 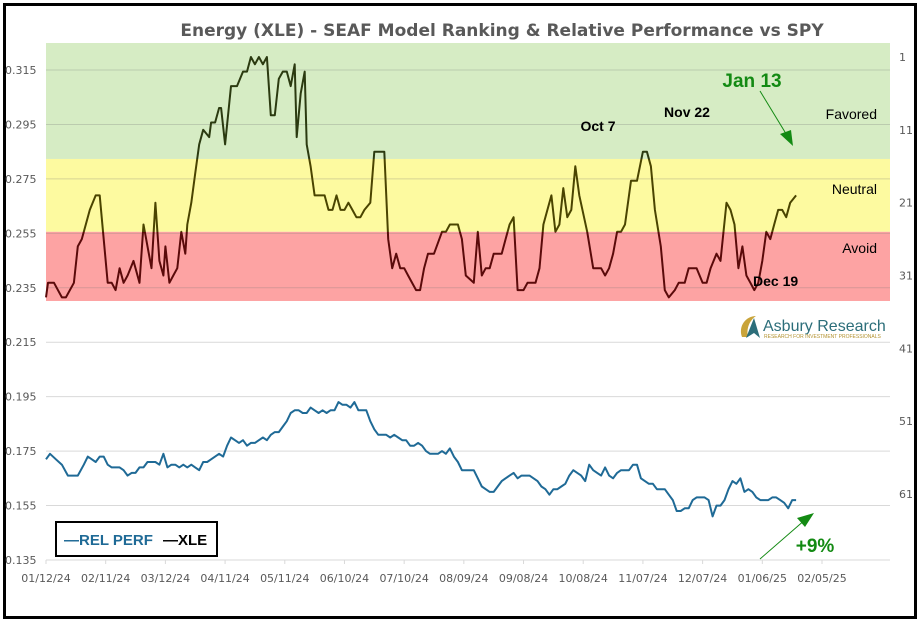 What do you see at coordinates (702, 578) in the screenshot?
I see `x-tick-label: 12/07/24` at bounding box center [702, 578].